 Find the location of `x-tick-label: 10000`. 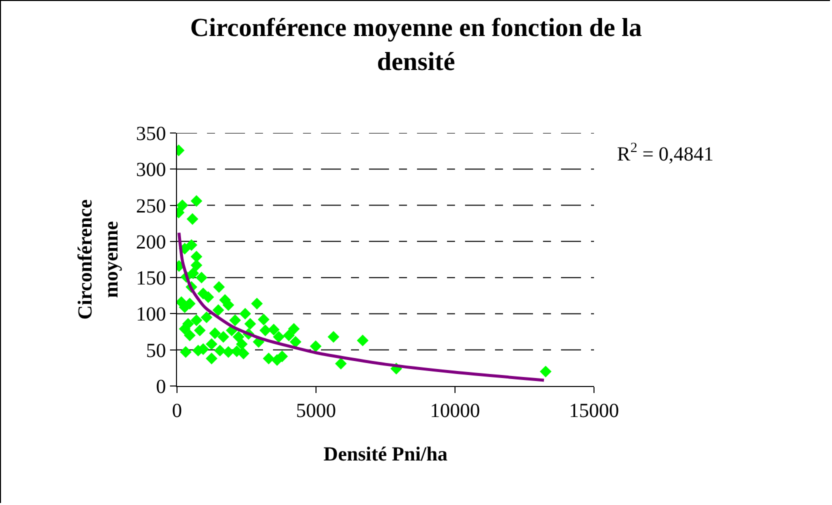

x-tick-label: 10000 is located at coordinates (455, 411).